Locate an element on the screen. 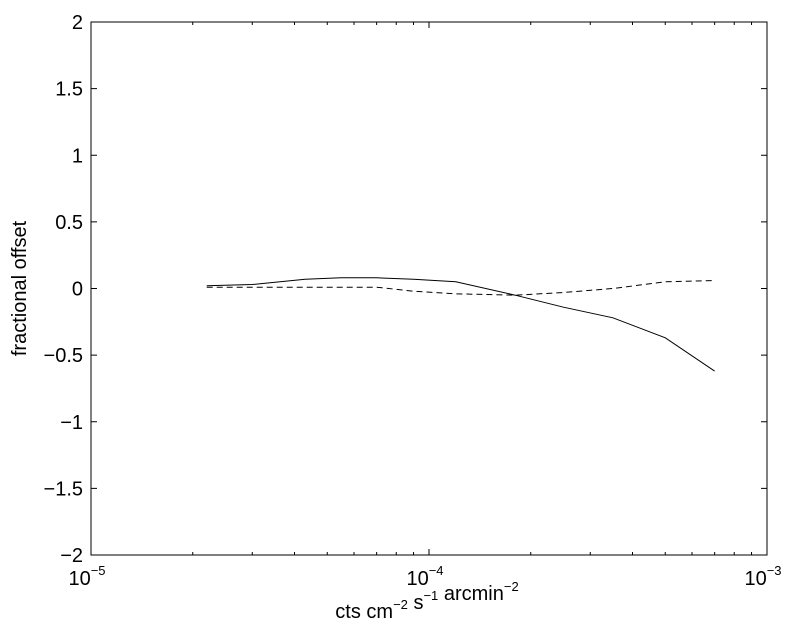 This screenshot has width=800, height=629. y-tick-label: 2 is located at coordinates (77, 23).